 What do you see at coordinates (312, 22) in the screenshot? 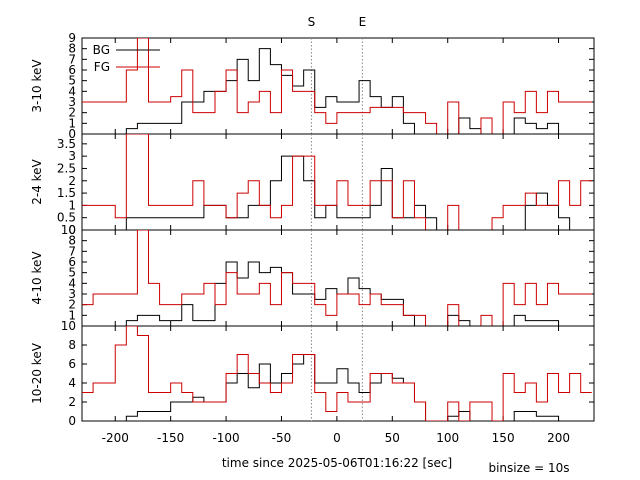
I see `marker-label: S` at bounding box center [312, 22].